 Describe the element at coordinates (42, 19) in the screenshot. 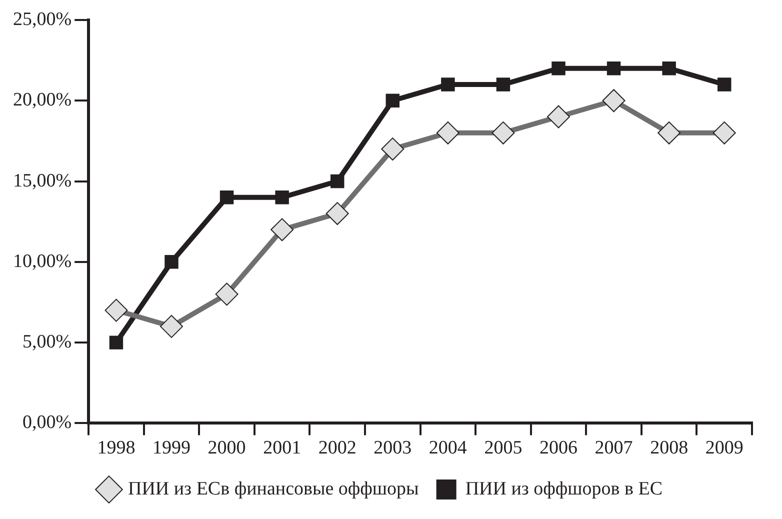

I see `y-tick-label: 25,00%` at that location.